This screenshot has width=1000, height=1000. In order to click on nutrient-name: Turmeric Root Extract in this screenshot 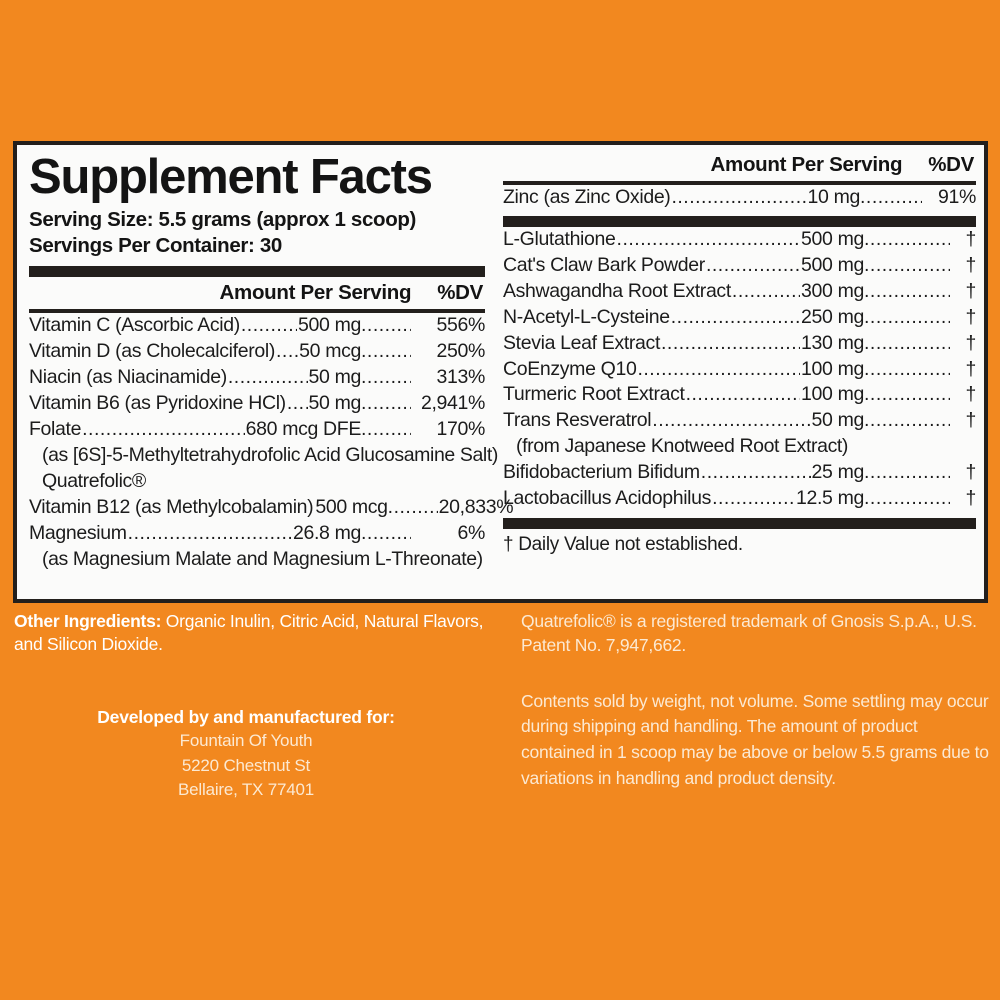, I will do `click(594, 394)`.